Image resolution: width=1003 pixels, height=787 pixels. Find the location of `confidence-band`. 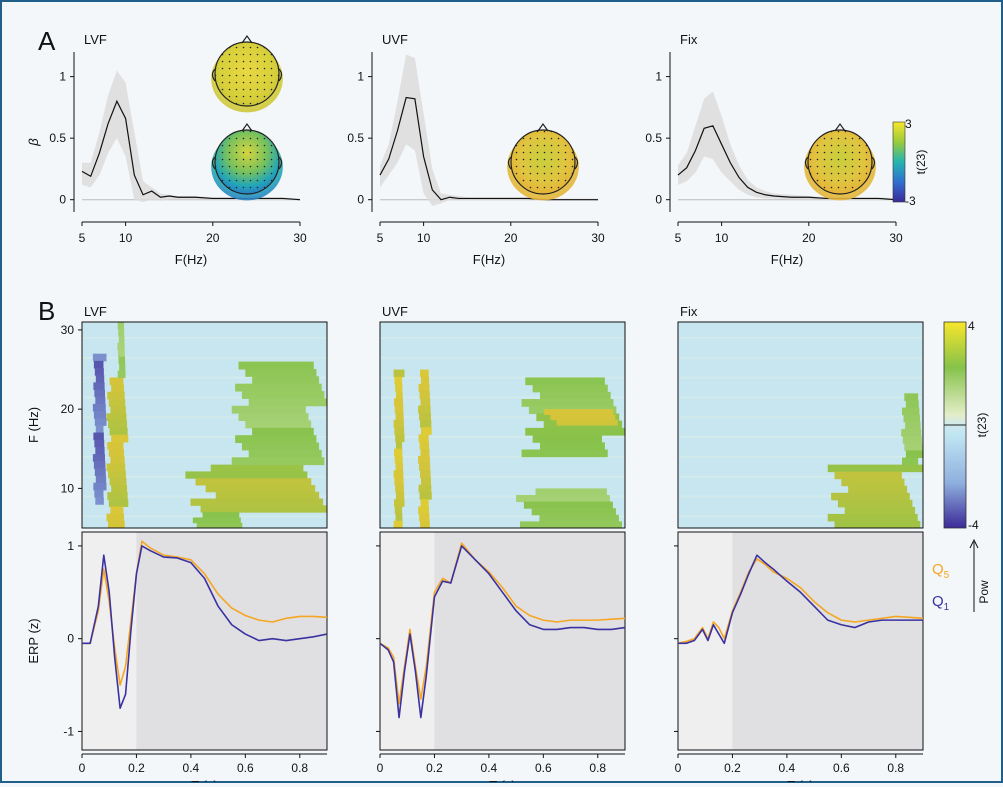

confidence-band is located at coordinates (787, 146).